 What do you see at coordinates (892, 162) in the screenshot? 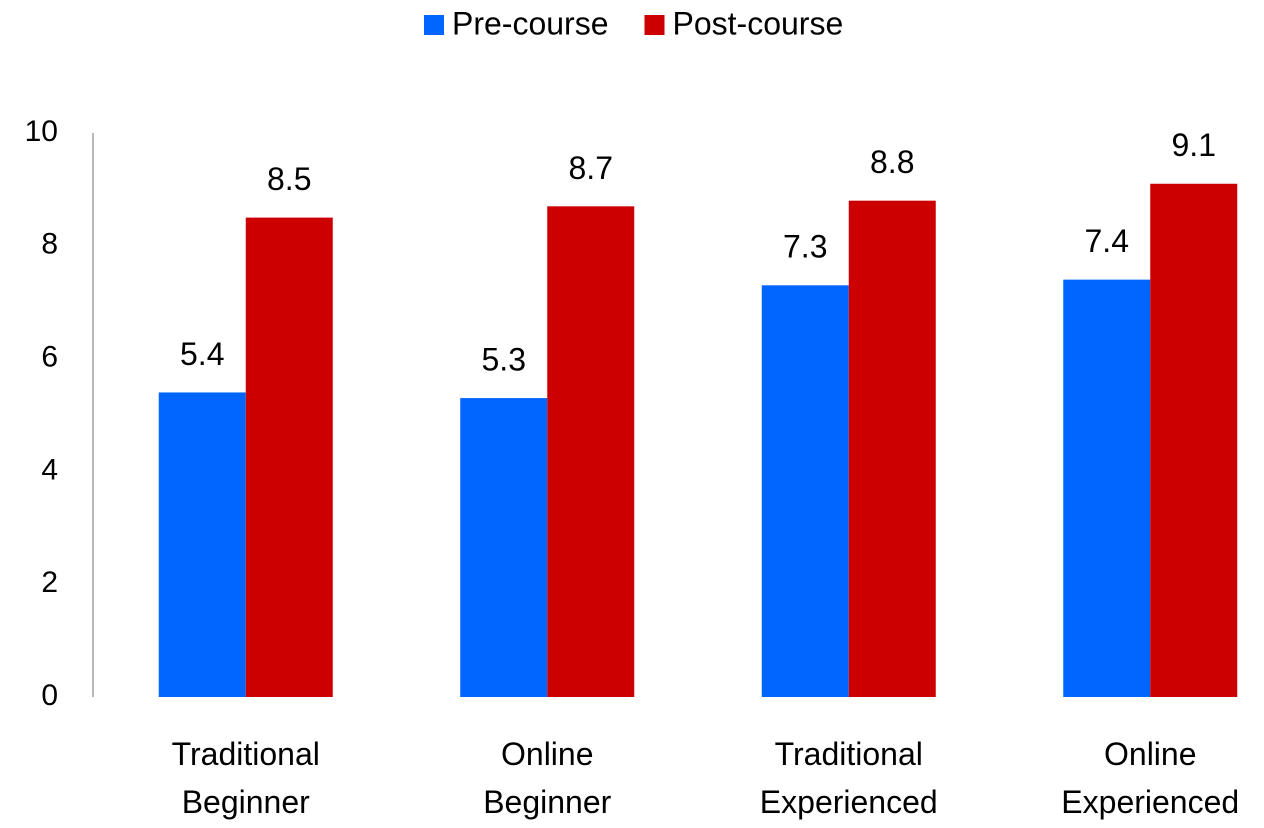
I see `value-label: 8.8` at bounding box center [892, 162].